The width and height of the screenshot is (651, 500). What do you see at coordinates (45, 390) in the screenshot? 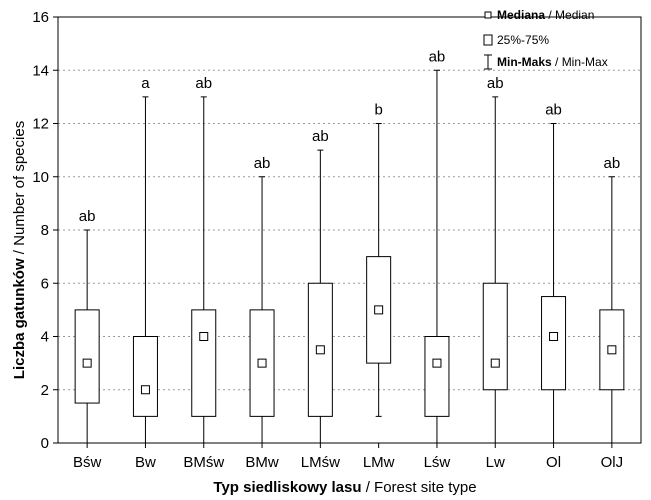
I see `y-tick-label-2: 2` at bounding box center [45, 390].